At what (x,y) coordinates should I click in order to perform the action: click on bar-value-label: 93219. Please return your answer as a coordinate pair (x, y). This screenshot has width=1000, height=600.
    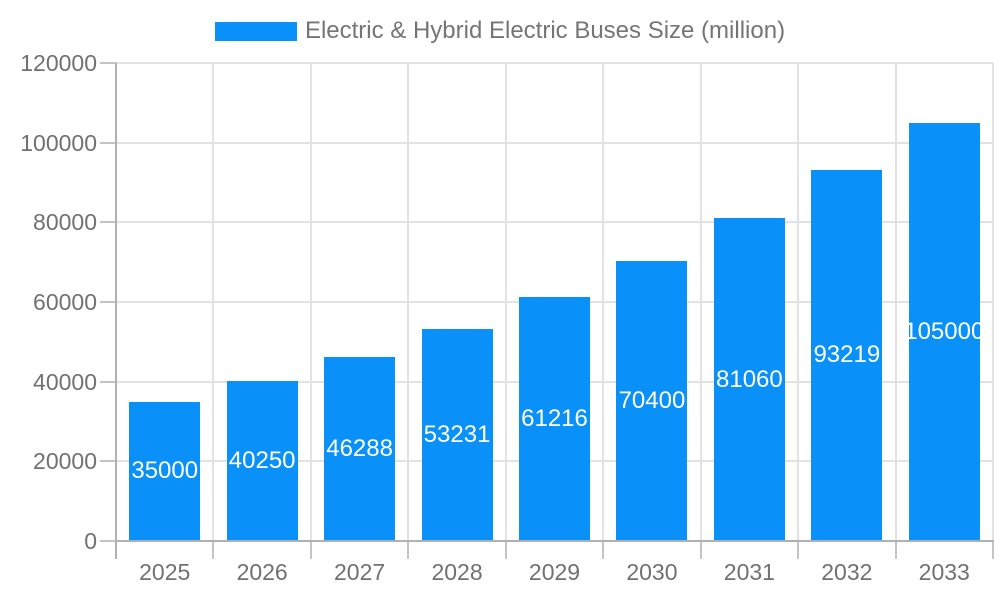
    Looking at the image, I should click on (847, 355).